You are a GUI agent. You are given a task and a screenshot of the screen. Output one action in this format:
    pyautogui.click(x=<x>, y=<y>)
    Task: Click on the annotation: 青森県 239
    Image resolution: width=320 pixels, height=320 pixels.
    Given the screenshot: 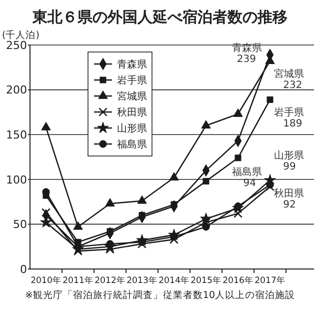 What is the action you would take?
    pyautogui.click(x=247, y=53)
    